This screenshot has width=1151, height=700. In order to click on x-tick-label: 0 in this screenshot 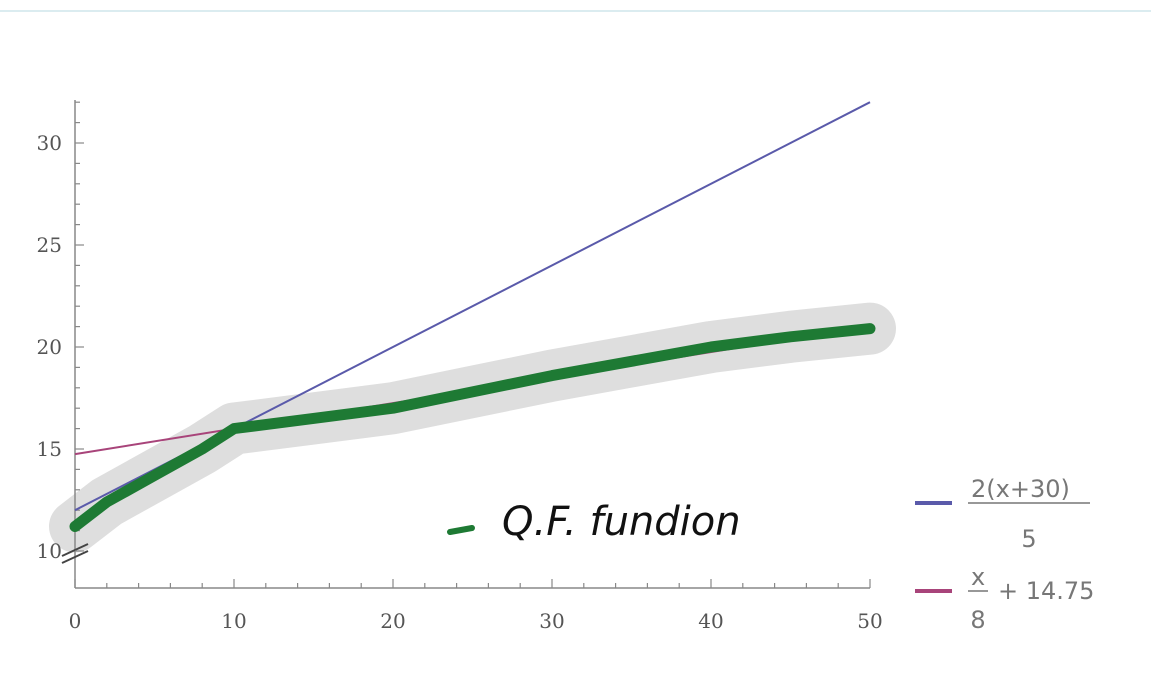, I will do `click(75, 621)`.